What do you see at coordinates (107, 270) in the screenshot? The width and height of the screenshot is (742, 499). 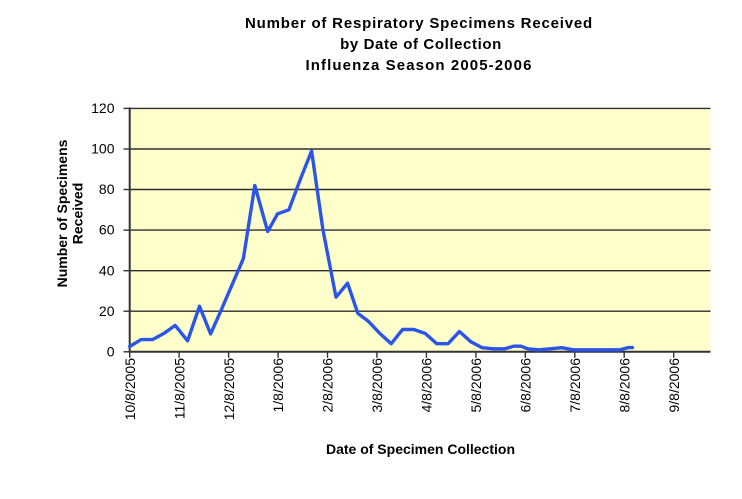 I see `svg-text: 40` at bounding box center [107, 270].